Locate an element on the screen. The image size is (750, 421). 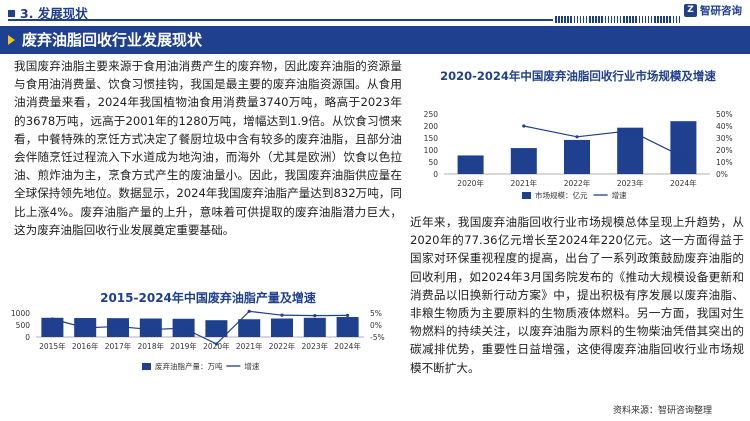
title-banner is located at coordinates (375, 40).